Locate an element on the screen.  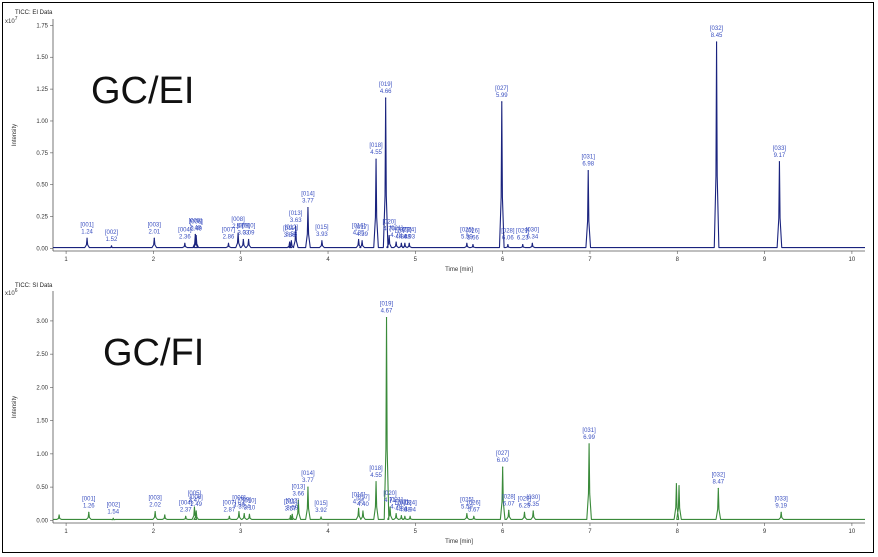
peak-id-label: [030] is located at coordinates (533, 230).